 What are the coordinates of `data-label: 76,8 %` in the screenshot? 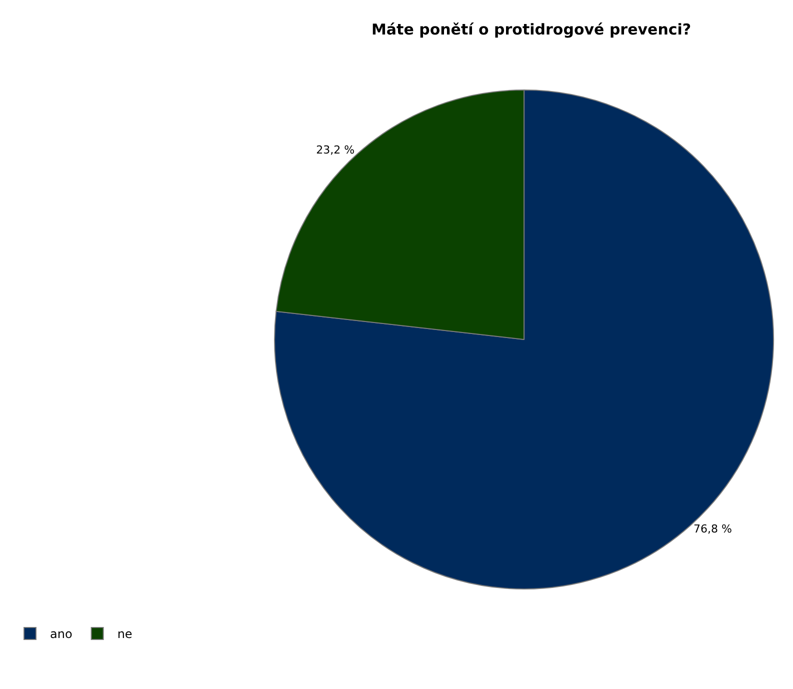 It's located at (712, 529).